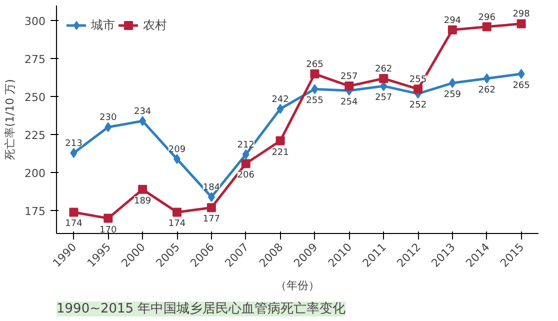 The width and height of the screenshot is (558, 321). I want to click on data-label: 189, so click(143, 201).